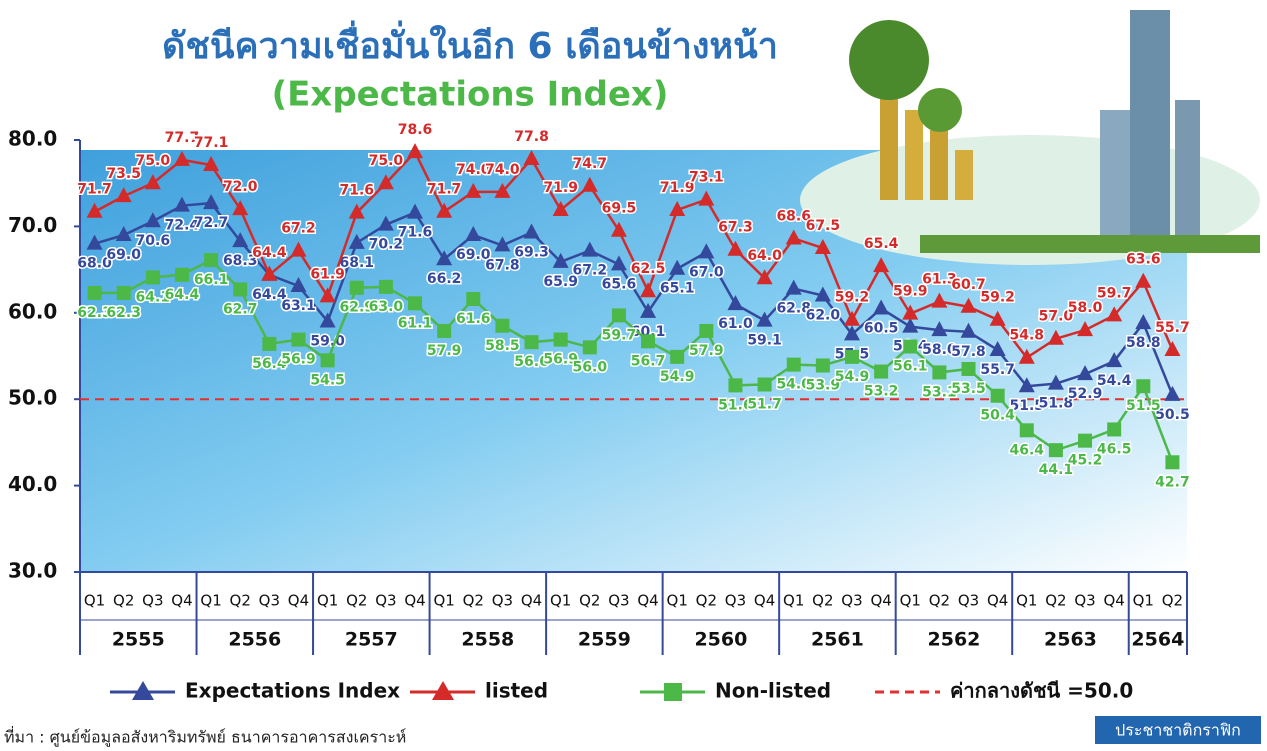 This screenshot has height=751, width=1267. Describe the element at coordinates (823, 316) in the screenshot. I see `value-label: 62.0` at that location.